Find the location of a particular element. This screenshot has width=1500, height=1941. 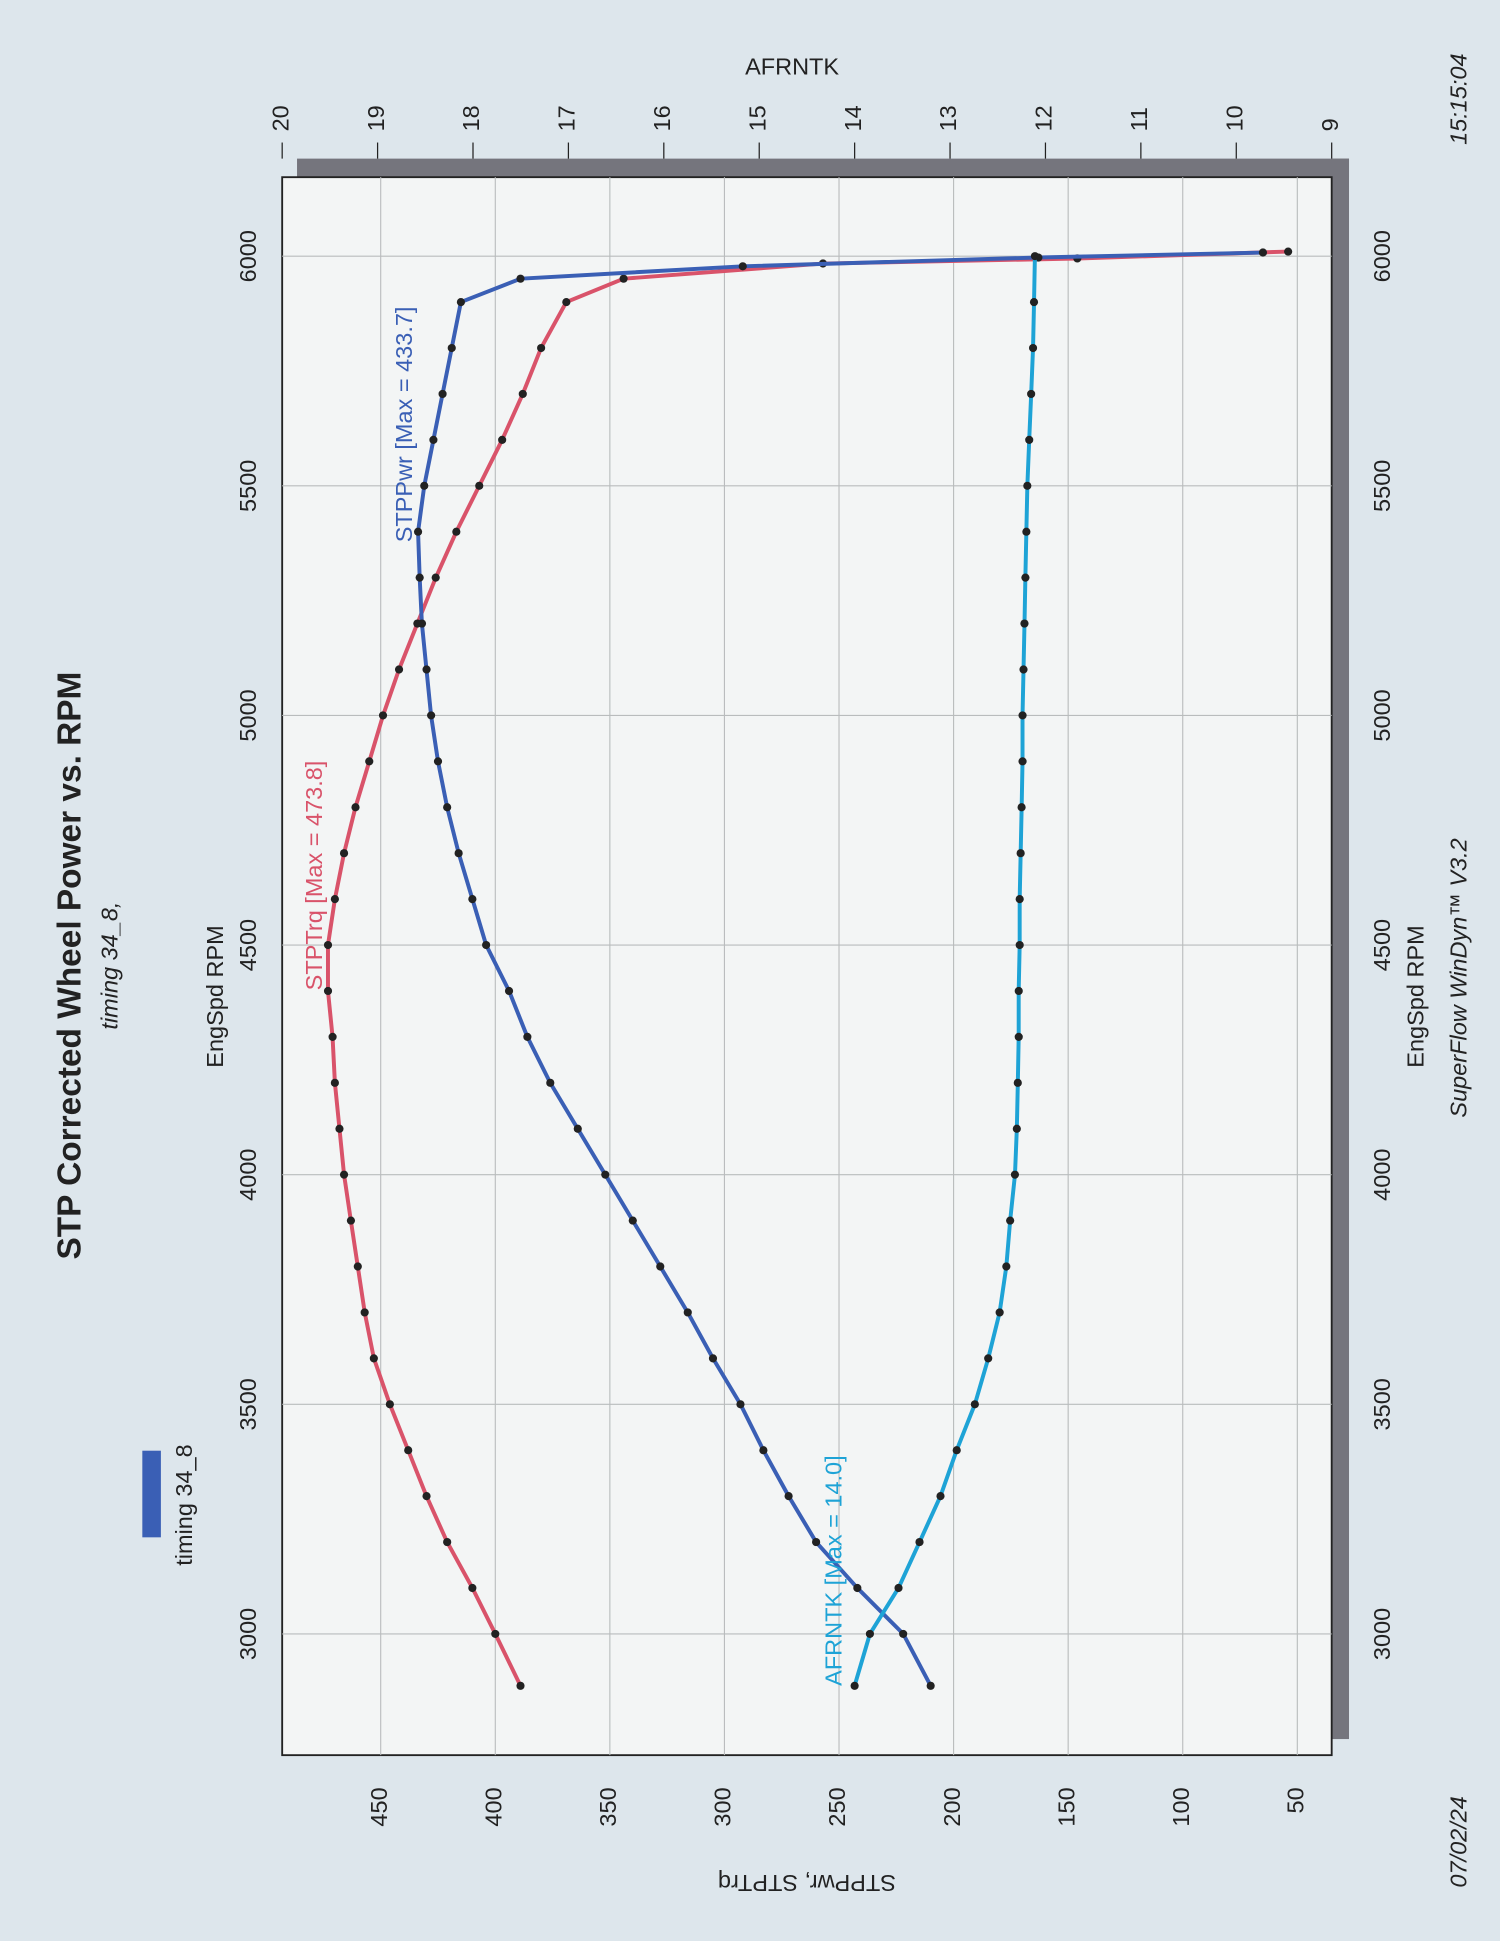

series-line is located at coordinates (944, 971).